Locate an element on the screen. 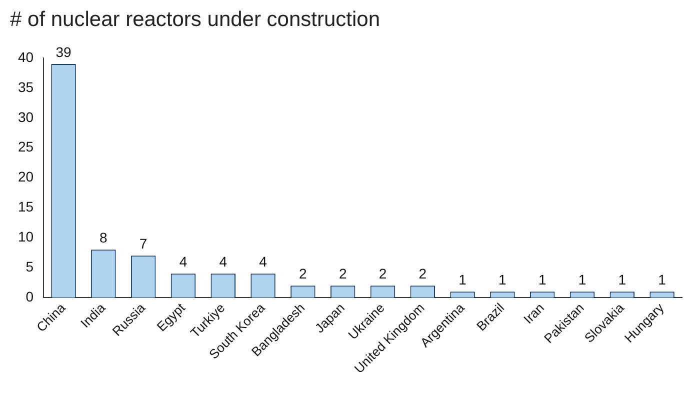 The height and width of the screenshot is (394, 700). y-tick-label: 40 is located at coordinates (26, 56).